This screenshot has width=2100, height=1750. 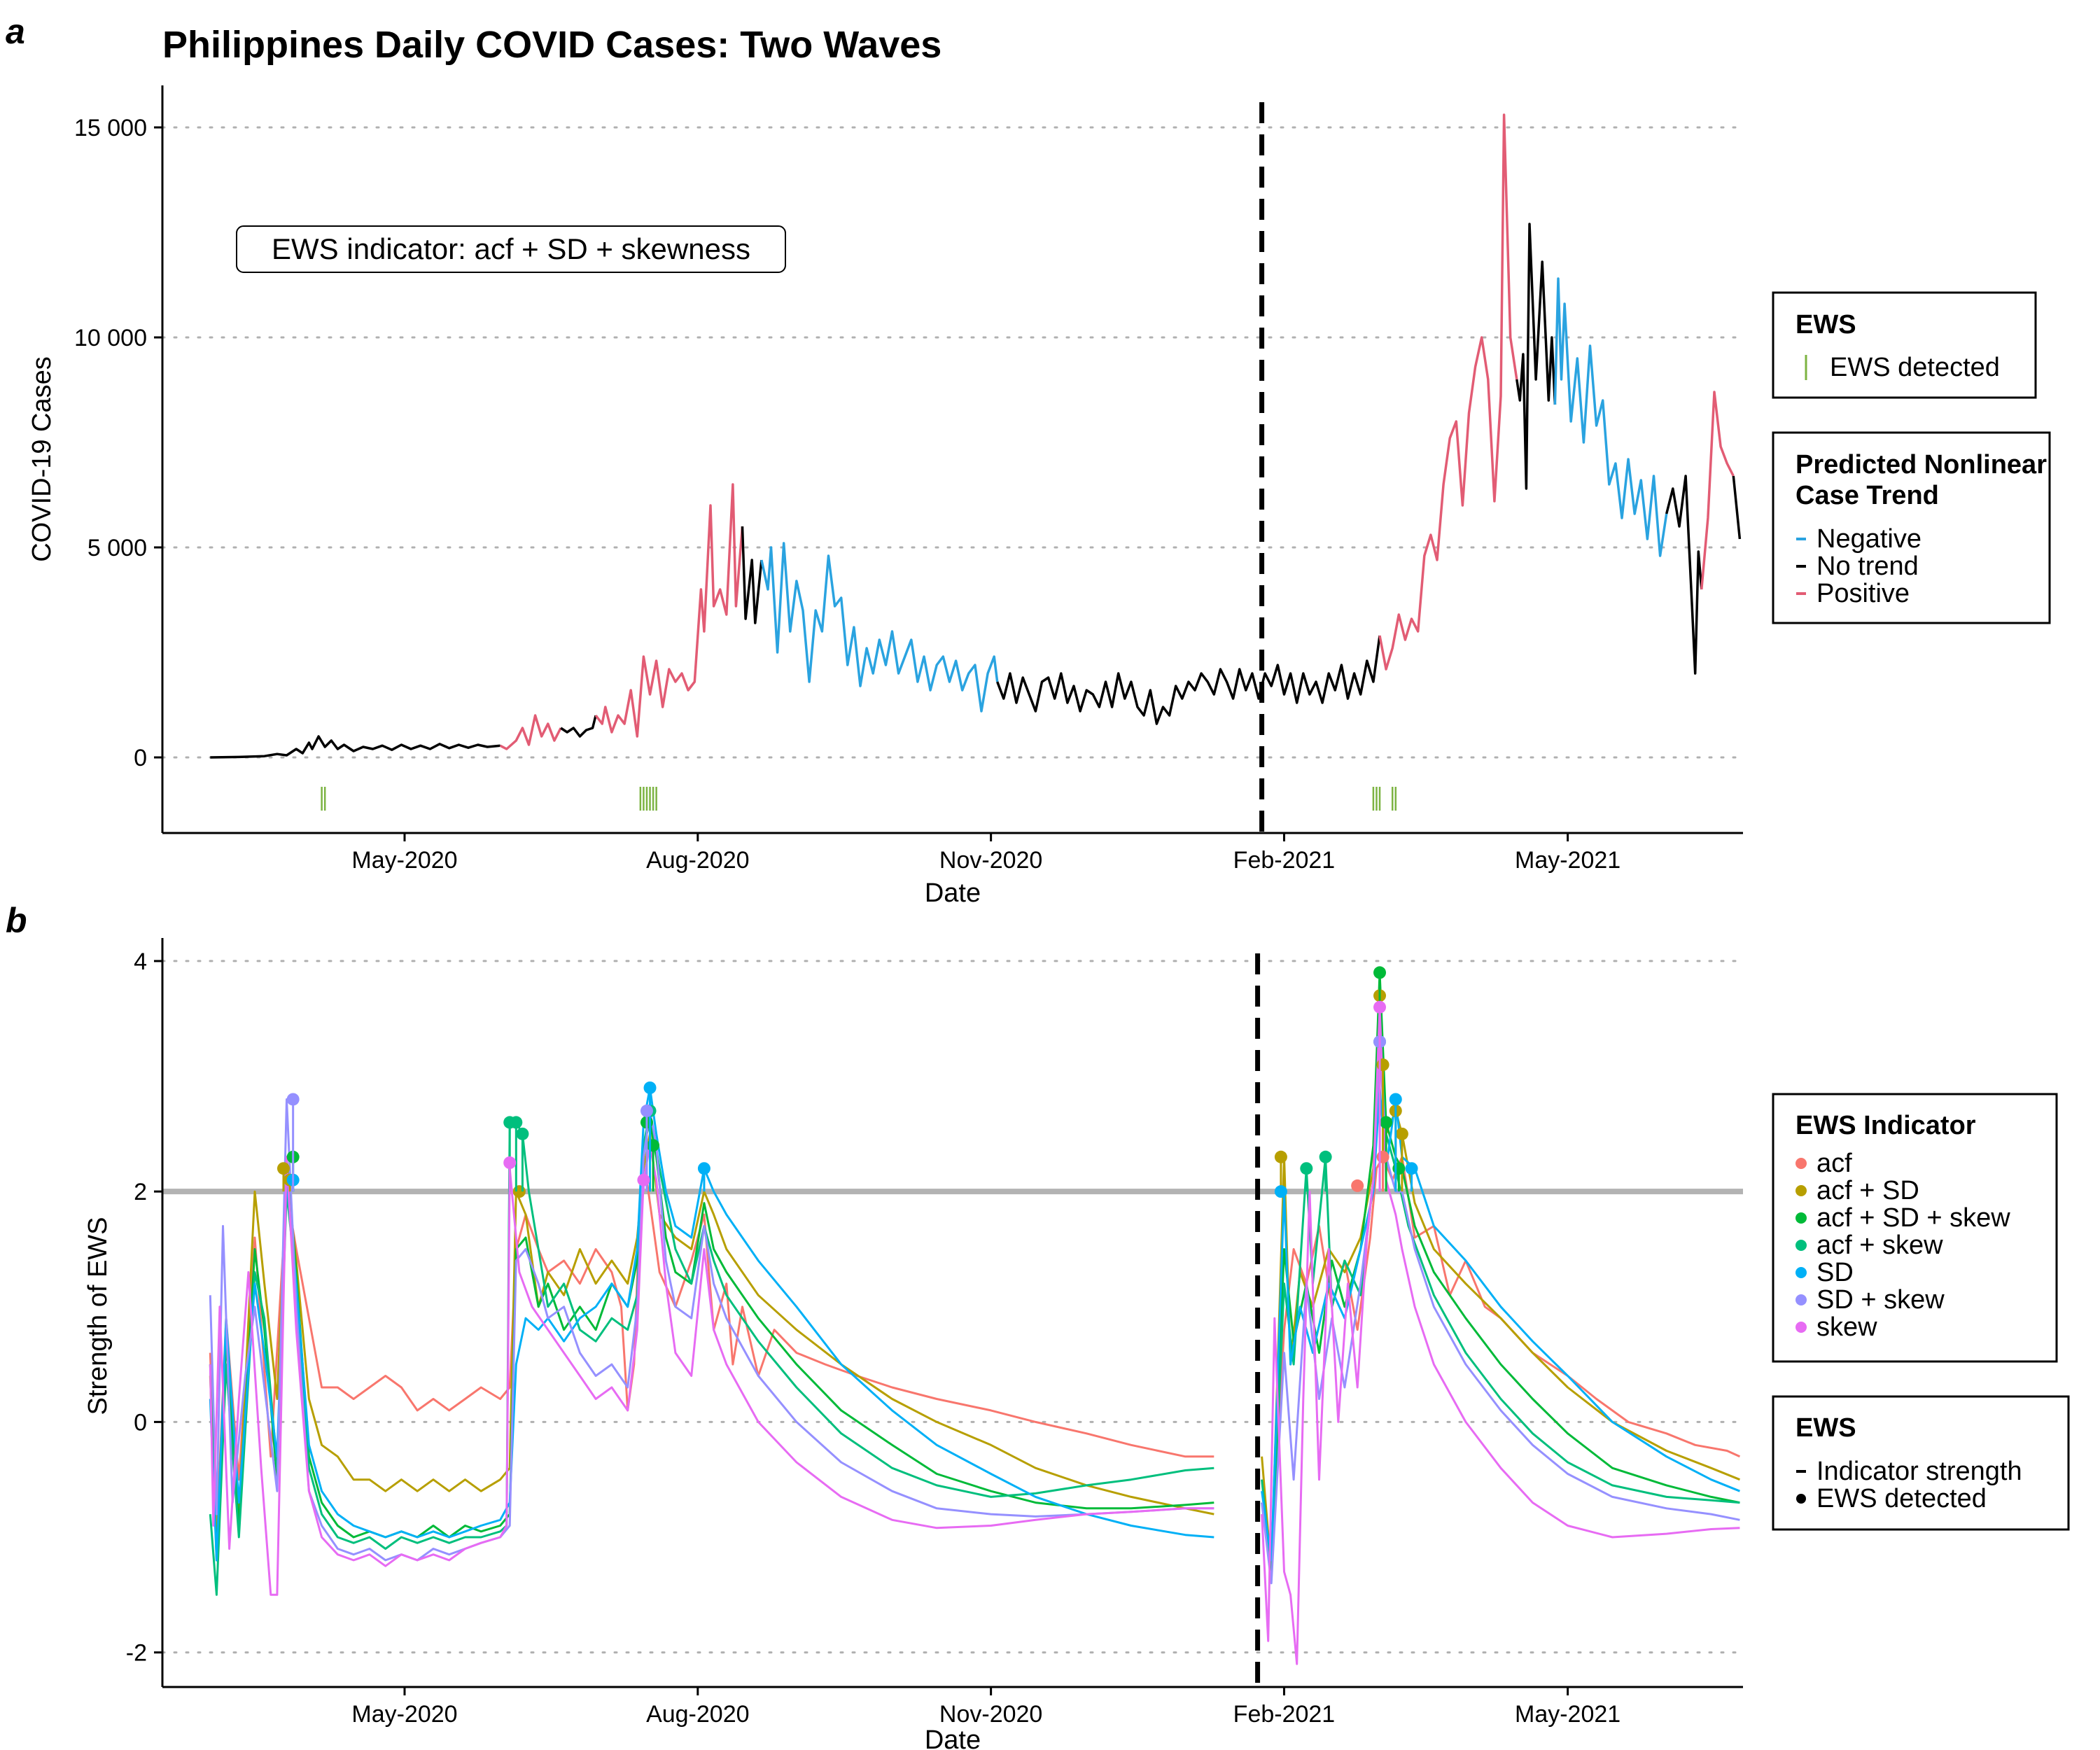 I want to click on panel-b-x-ticks: May-2020 Aug-2020 Nov-2020 Feb-2021 May-2021, so click(x=985, y=1707).